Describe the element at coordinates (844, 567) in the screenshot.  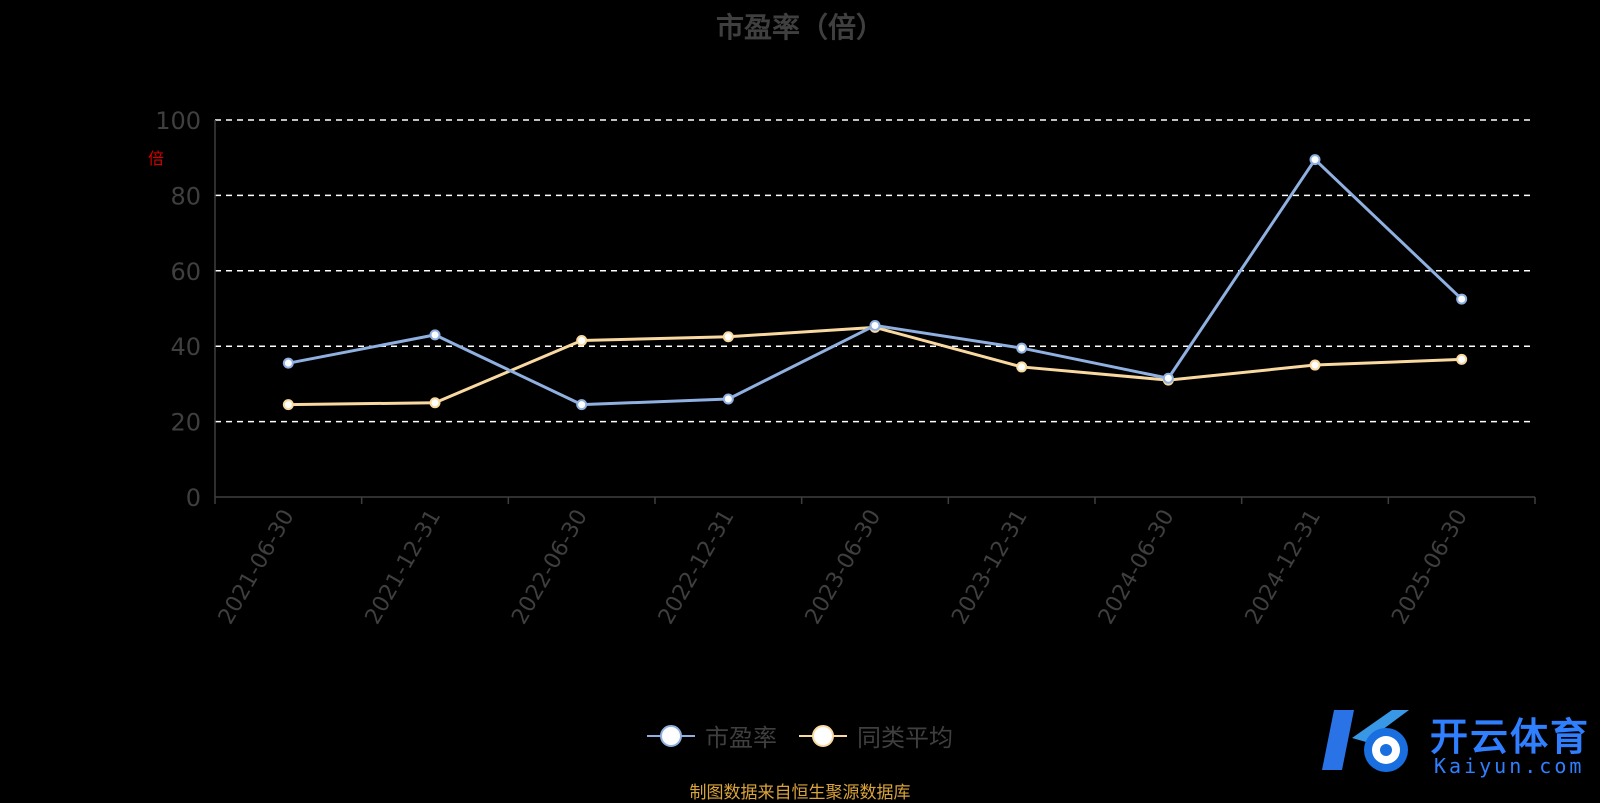
I see `x-tick-label: 2023-06-30` at that location.